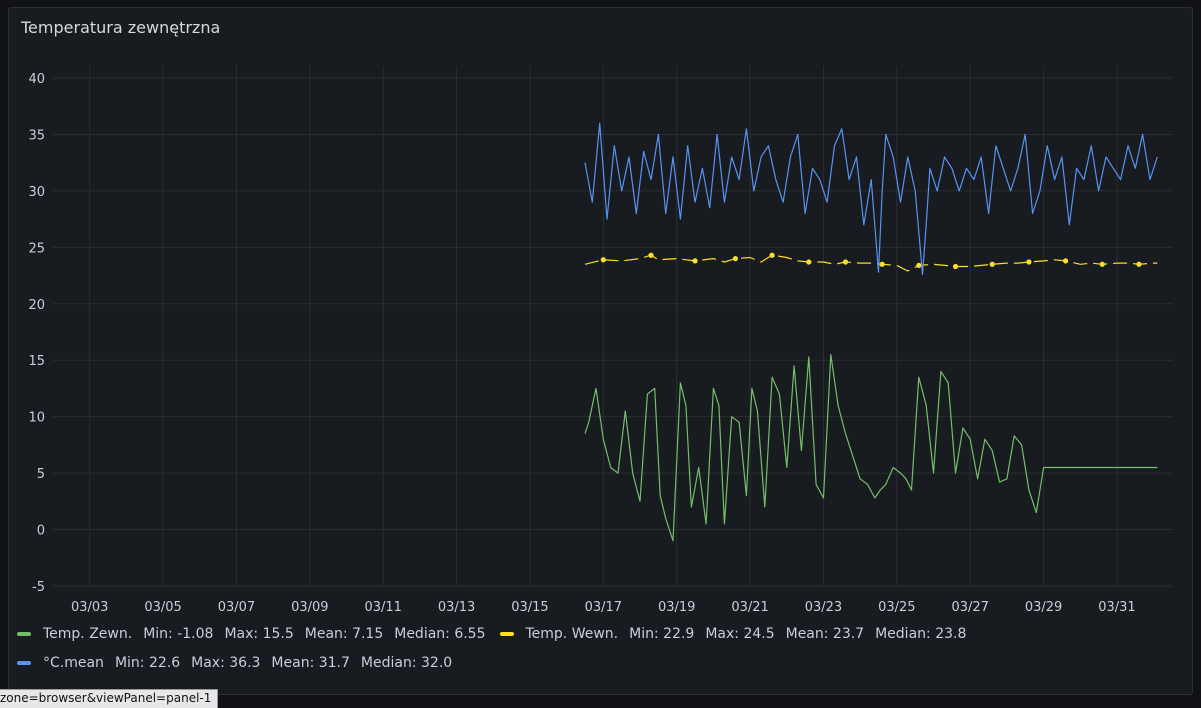  What do you see at coordinates (36, 361) in the screenshot?
I see `y-tick-label: 15` at bounding box center [36, 361].